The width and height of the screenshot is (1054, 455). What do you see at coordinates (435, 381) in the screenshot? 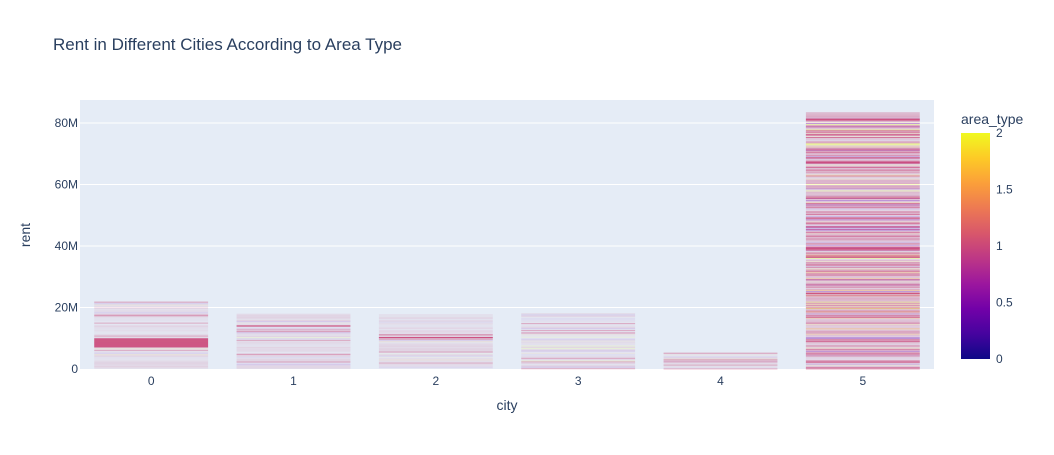
I see `x-tick-label: 2` at bounding box center [435, 381].